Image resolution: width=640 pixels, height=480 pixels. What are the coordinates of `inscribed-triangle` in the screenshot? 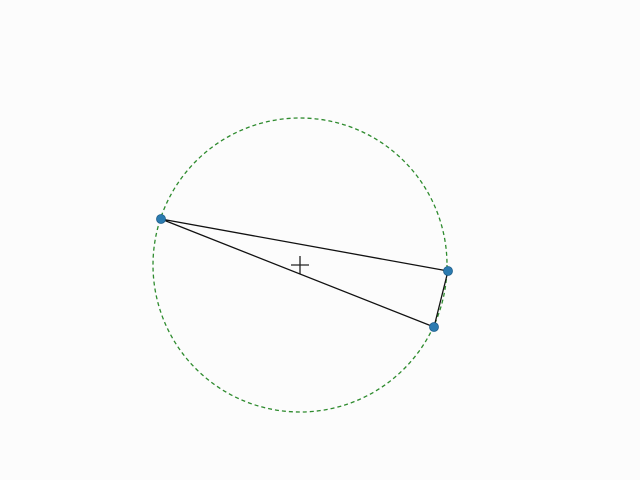 It's located at (304, 273).